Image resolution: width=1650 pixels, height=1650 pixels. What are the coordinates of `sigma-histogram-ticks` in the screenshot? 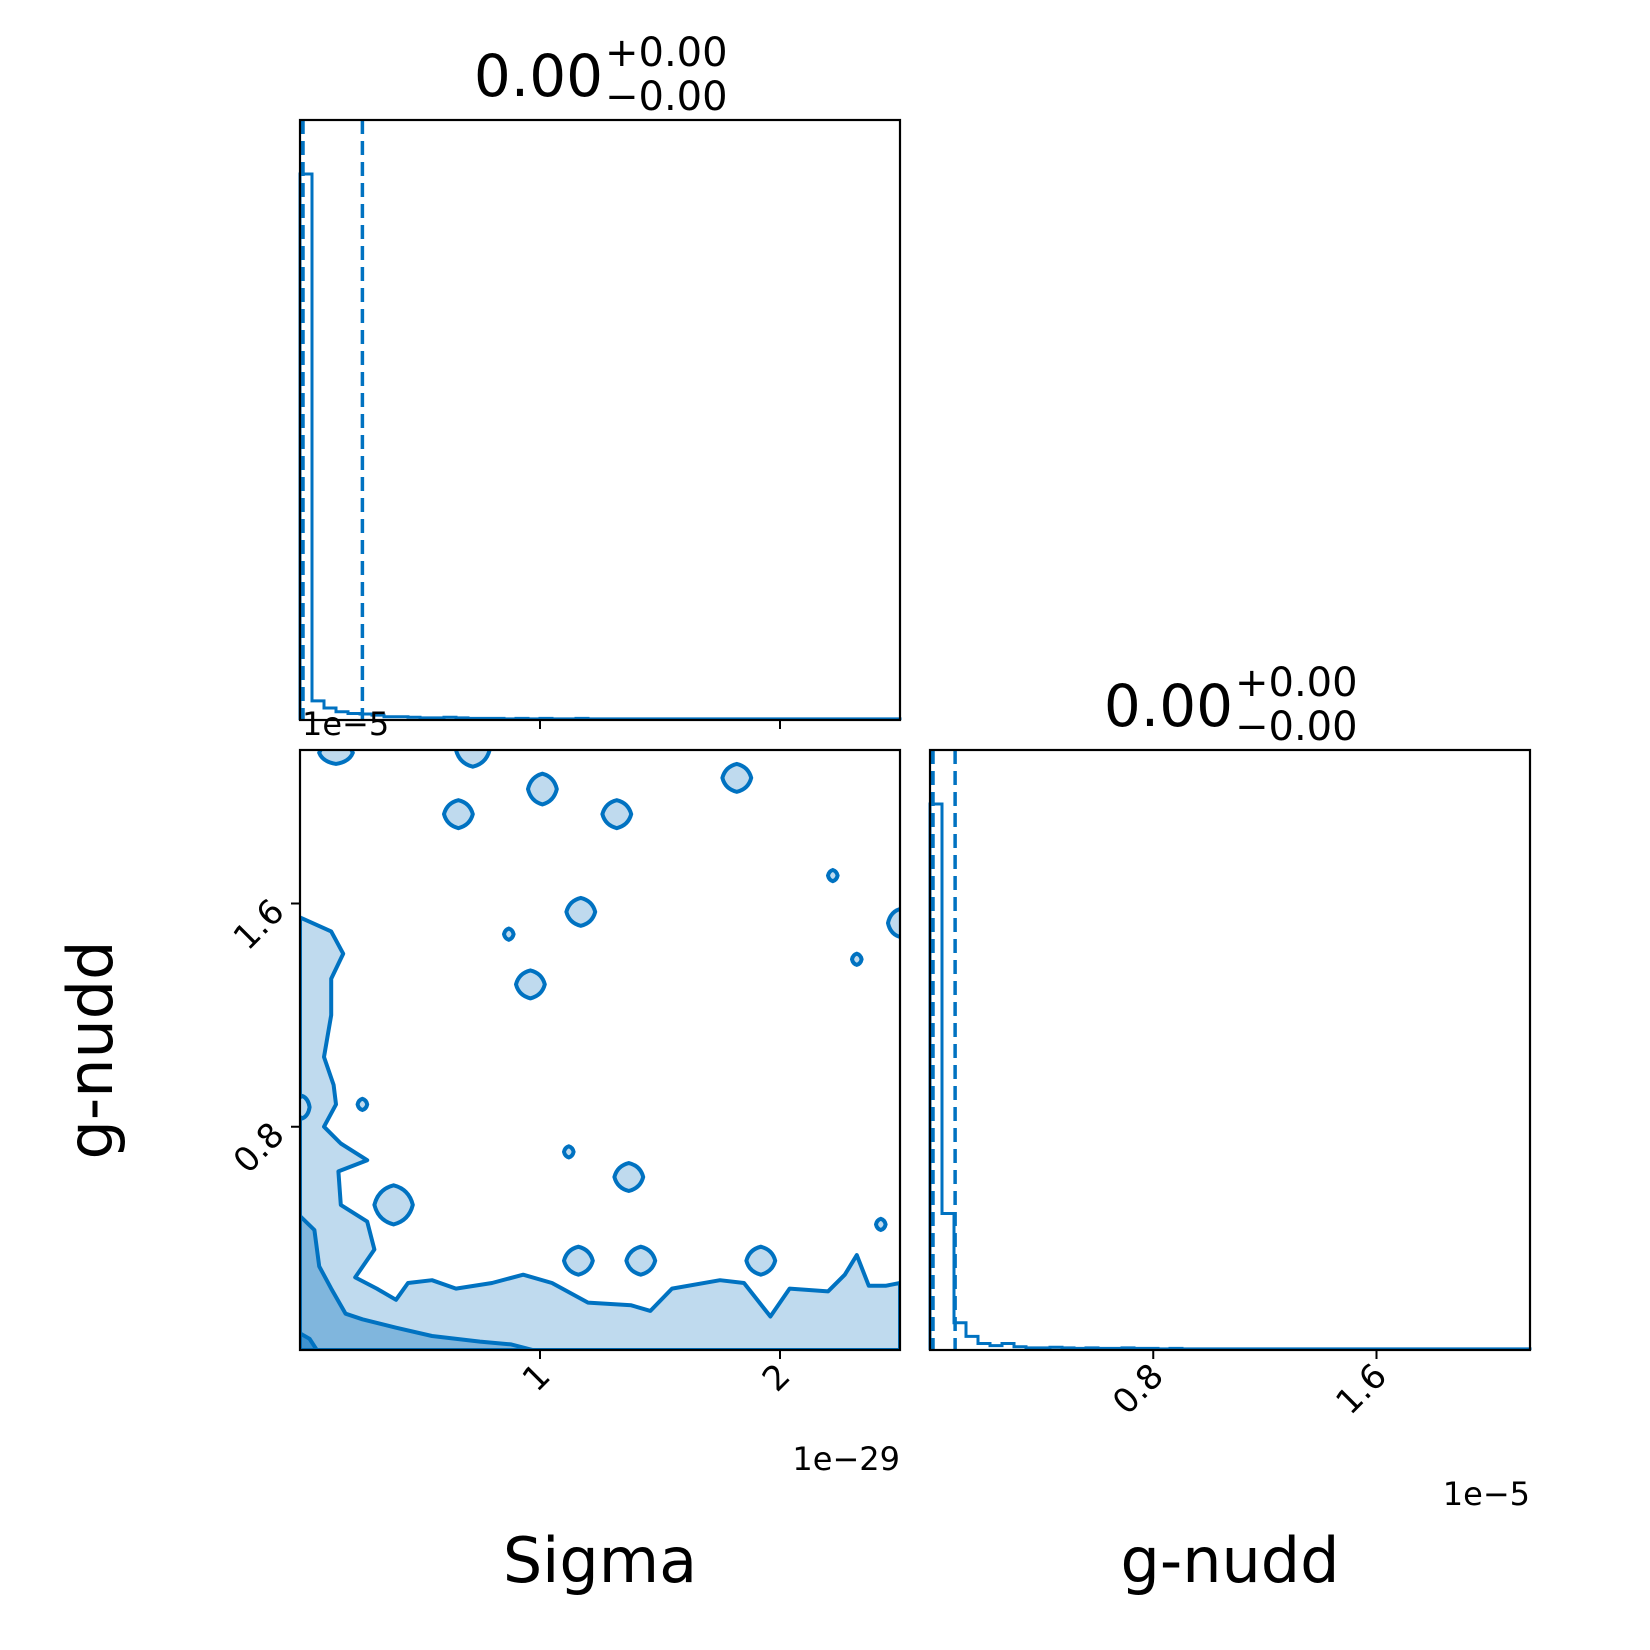 It's located at (660, 724).